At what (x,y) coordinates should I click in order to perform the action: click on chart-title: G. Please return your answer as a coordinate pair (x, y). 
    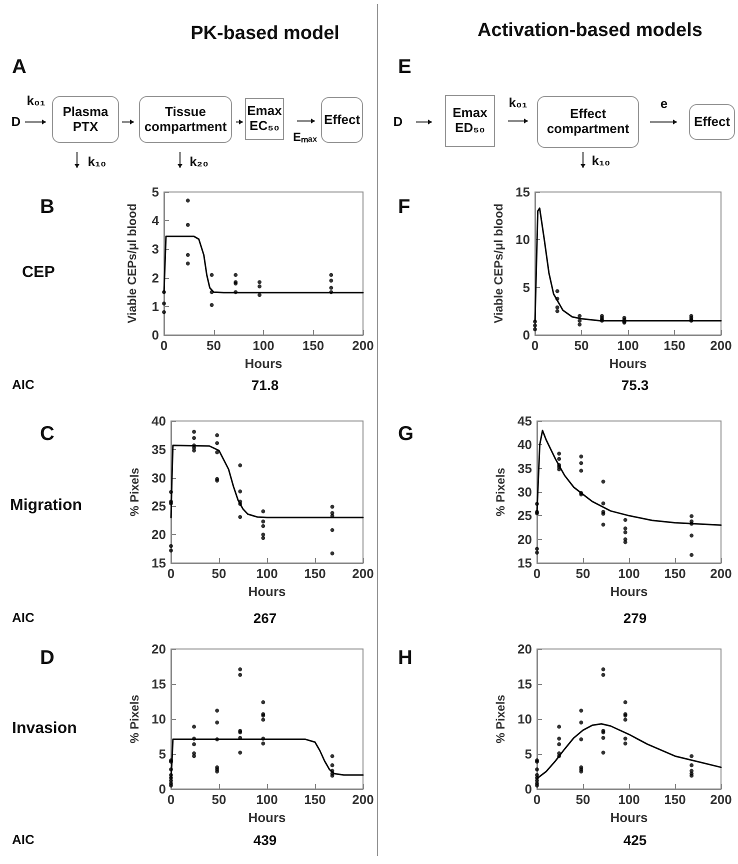
    Looking at the image, I should click on (406, 434).